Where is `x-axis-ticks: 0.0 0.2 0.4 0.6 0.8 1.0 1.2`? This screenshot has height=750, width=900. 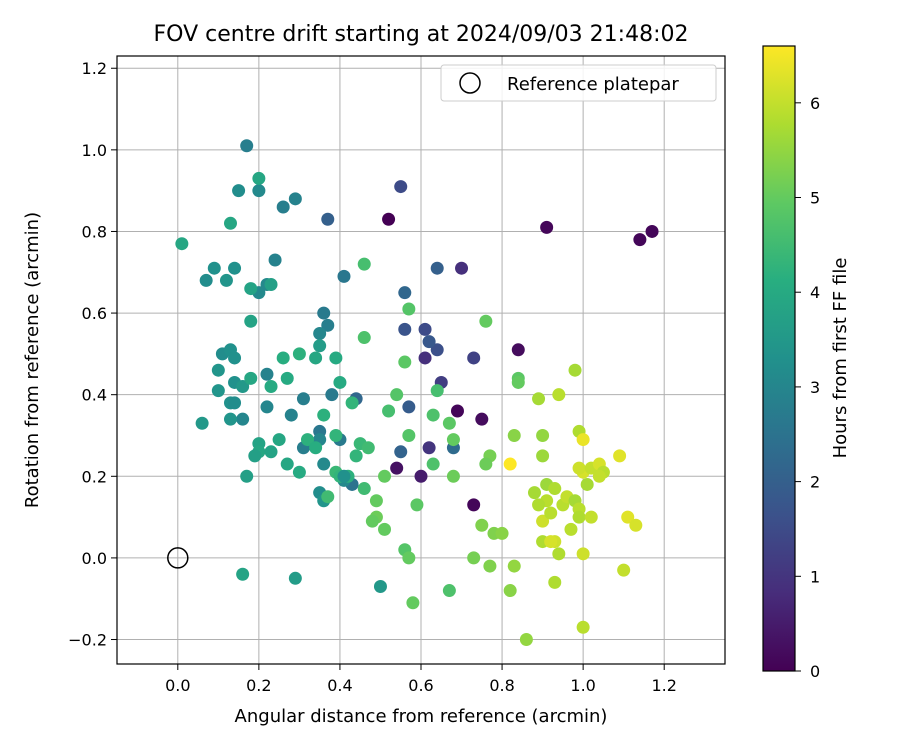
x-axis-ticks: 0.0 0.2 0.4 0.6 0.8 1.0 1.2 is located at coordinates (421, 679).